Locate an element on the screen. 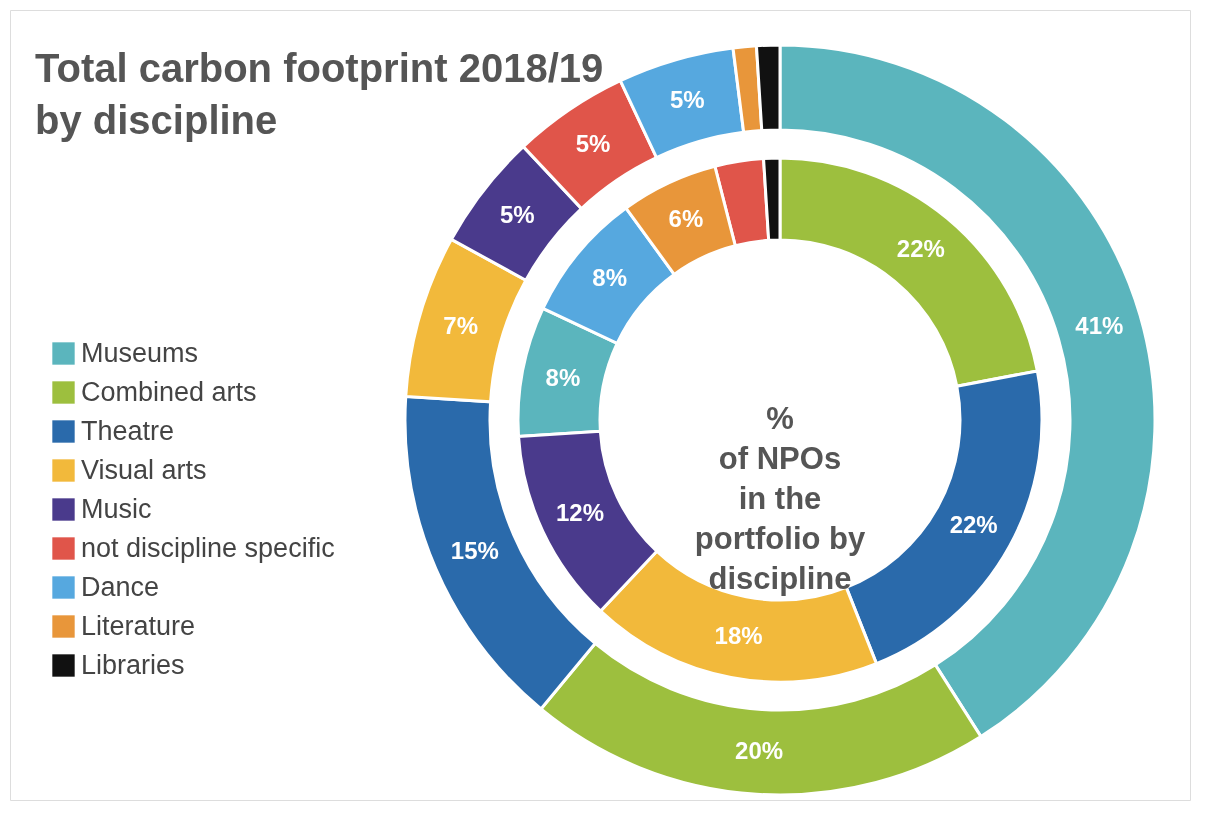  data-label: 6% is located at coordinates (686, 219).